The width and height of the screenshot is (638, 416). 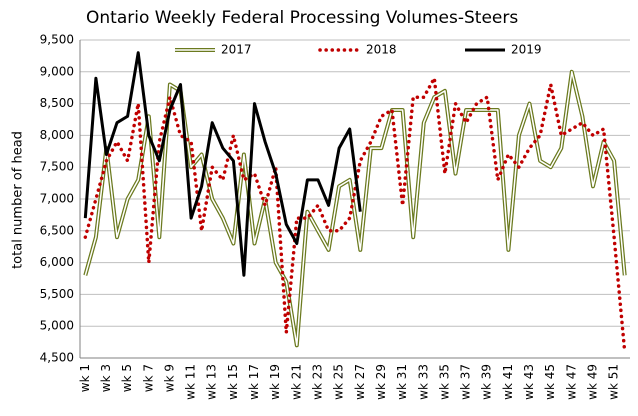 I want to click on x-tick-label: wk 5, so click(x=127, y=378).